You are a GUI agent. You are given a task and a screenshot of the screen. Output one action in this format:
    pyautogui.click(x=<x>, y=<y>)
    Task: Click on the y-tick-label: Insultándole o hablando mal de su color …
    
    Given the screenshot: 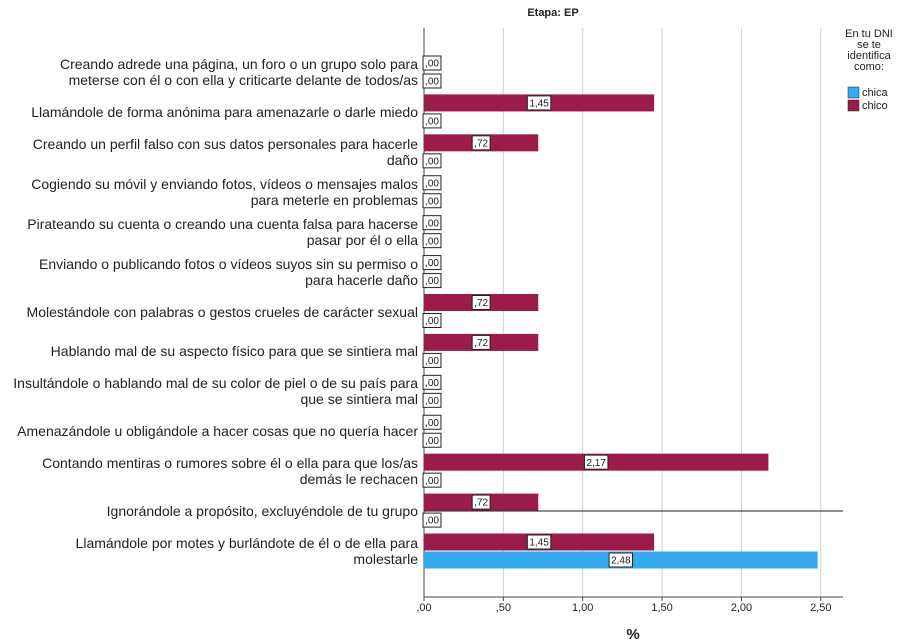 What is the action you would take?
    pyautogui.click(x=215, y=391)
    